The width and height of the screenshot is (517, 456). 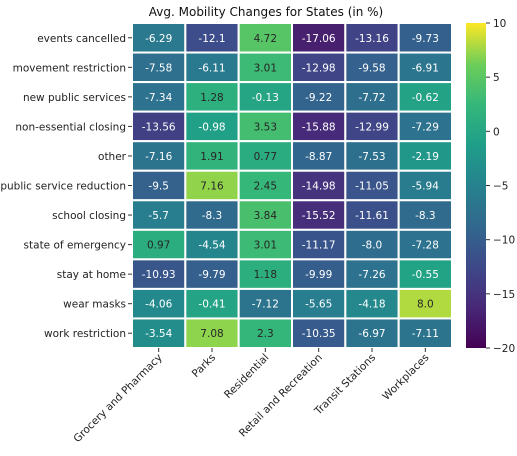 I want to click on colorbar-tick-label: −15, so click(x=504, y=295).